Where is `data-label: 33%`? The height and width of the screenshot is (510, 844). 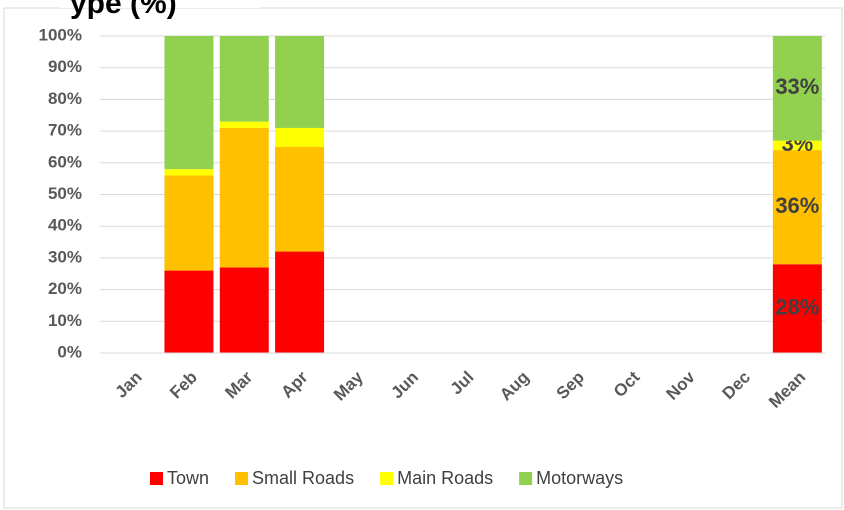 data-label: 33% is located at coordinates (797, 86).